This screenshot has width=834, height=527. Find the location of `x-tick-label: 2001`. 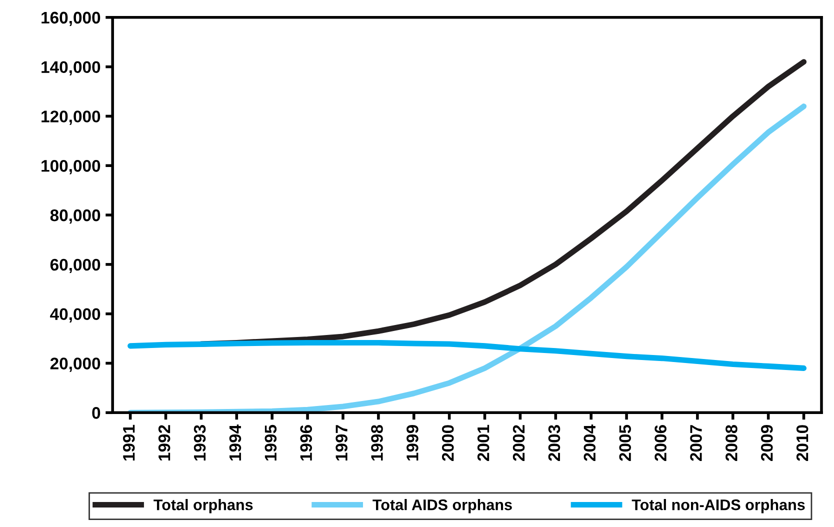

x-tick-label: 2001 is located at coordinates (483, 442).